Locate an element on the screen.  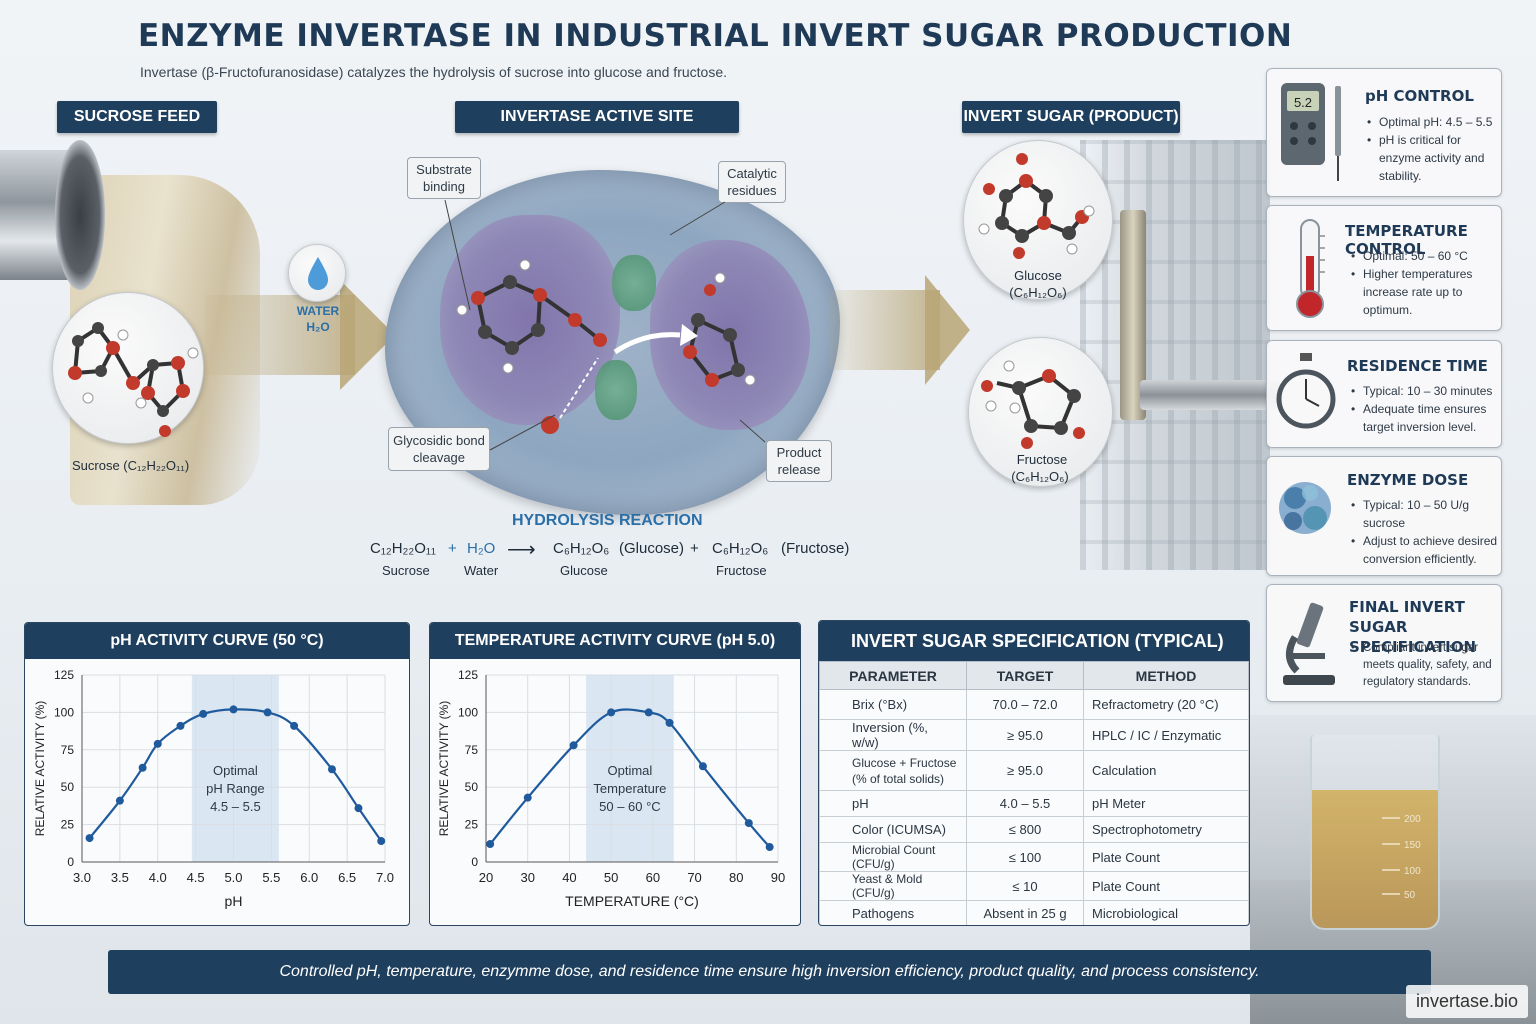
ph-meter-display: 5.2 is located at coordinates (1303, 102).